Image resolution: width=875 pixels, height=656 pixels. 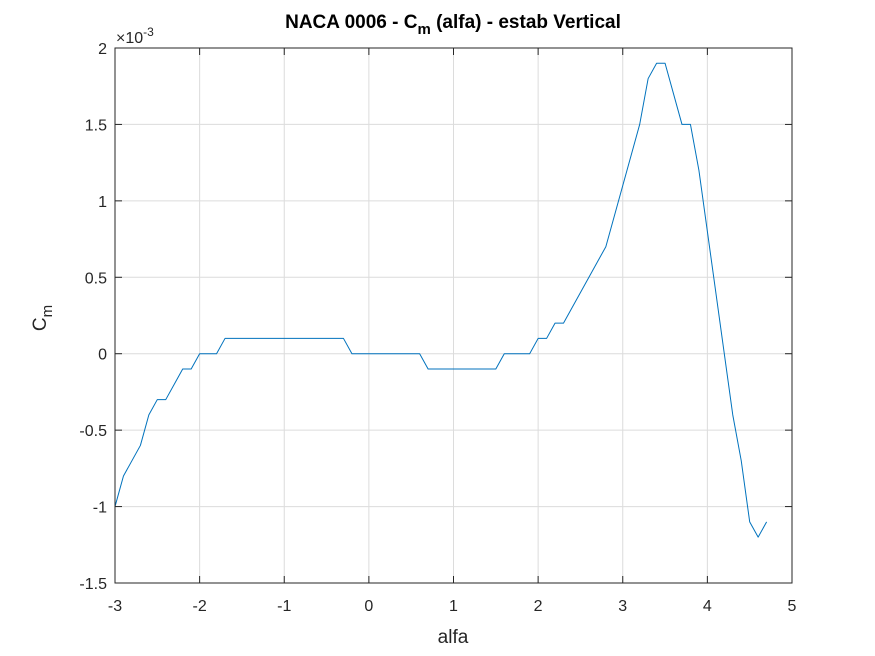 What do you see at coordinates (100, 508) in the screenshot?
I see `y-tick-label: -1` at bounding box center [100, 508].